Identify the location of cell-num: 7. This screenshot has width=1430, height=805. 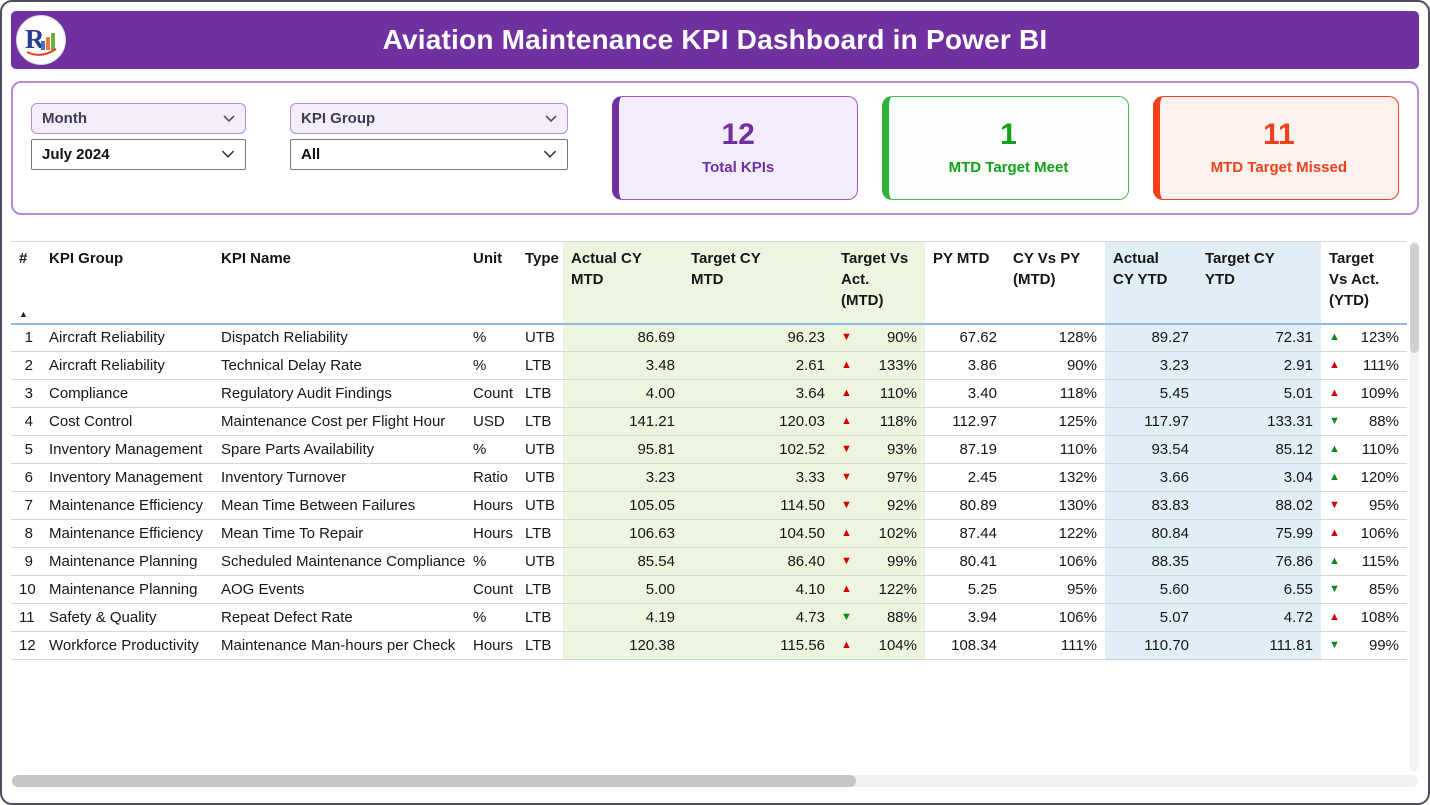
(26, 505).